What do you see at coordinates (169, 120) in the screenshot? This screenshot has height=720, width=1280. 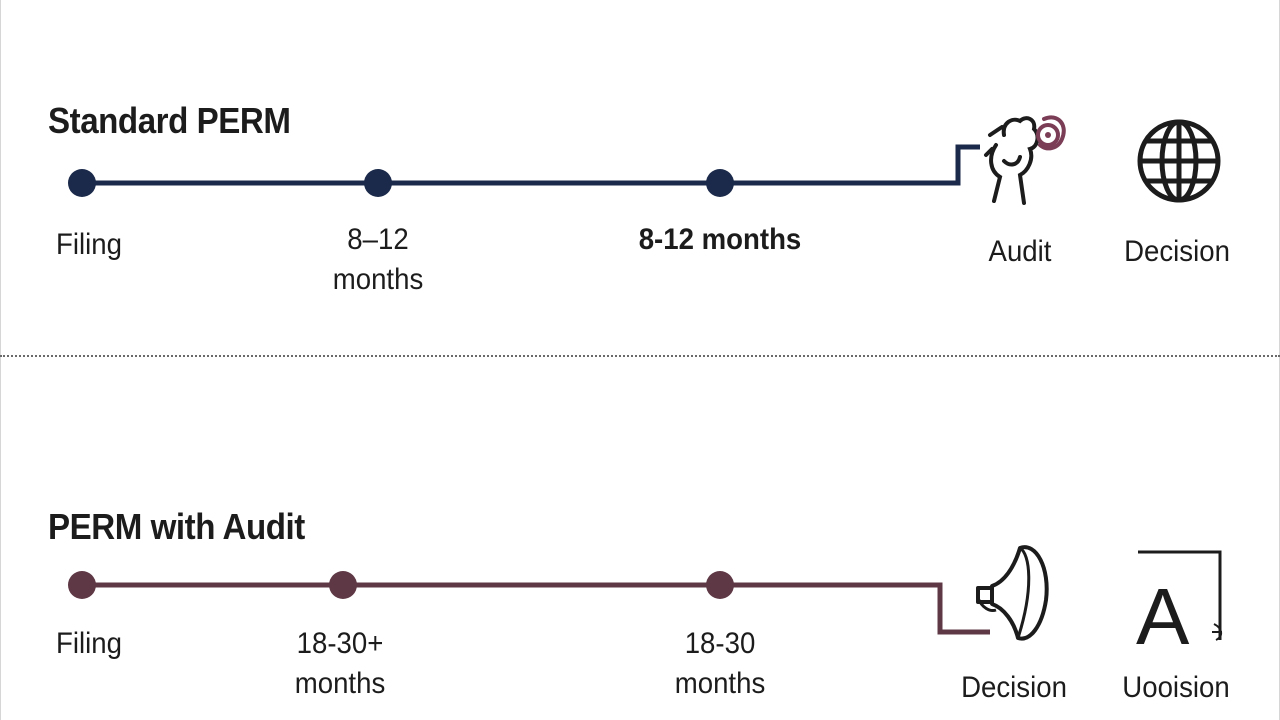 I see `section-title: Standard PERM` at bounding box center [169, 120].